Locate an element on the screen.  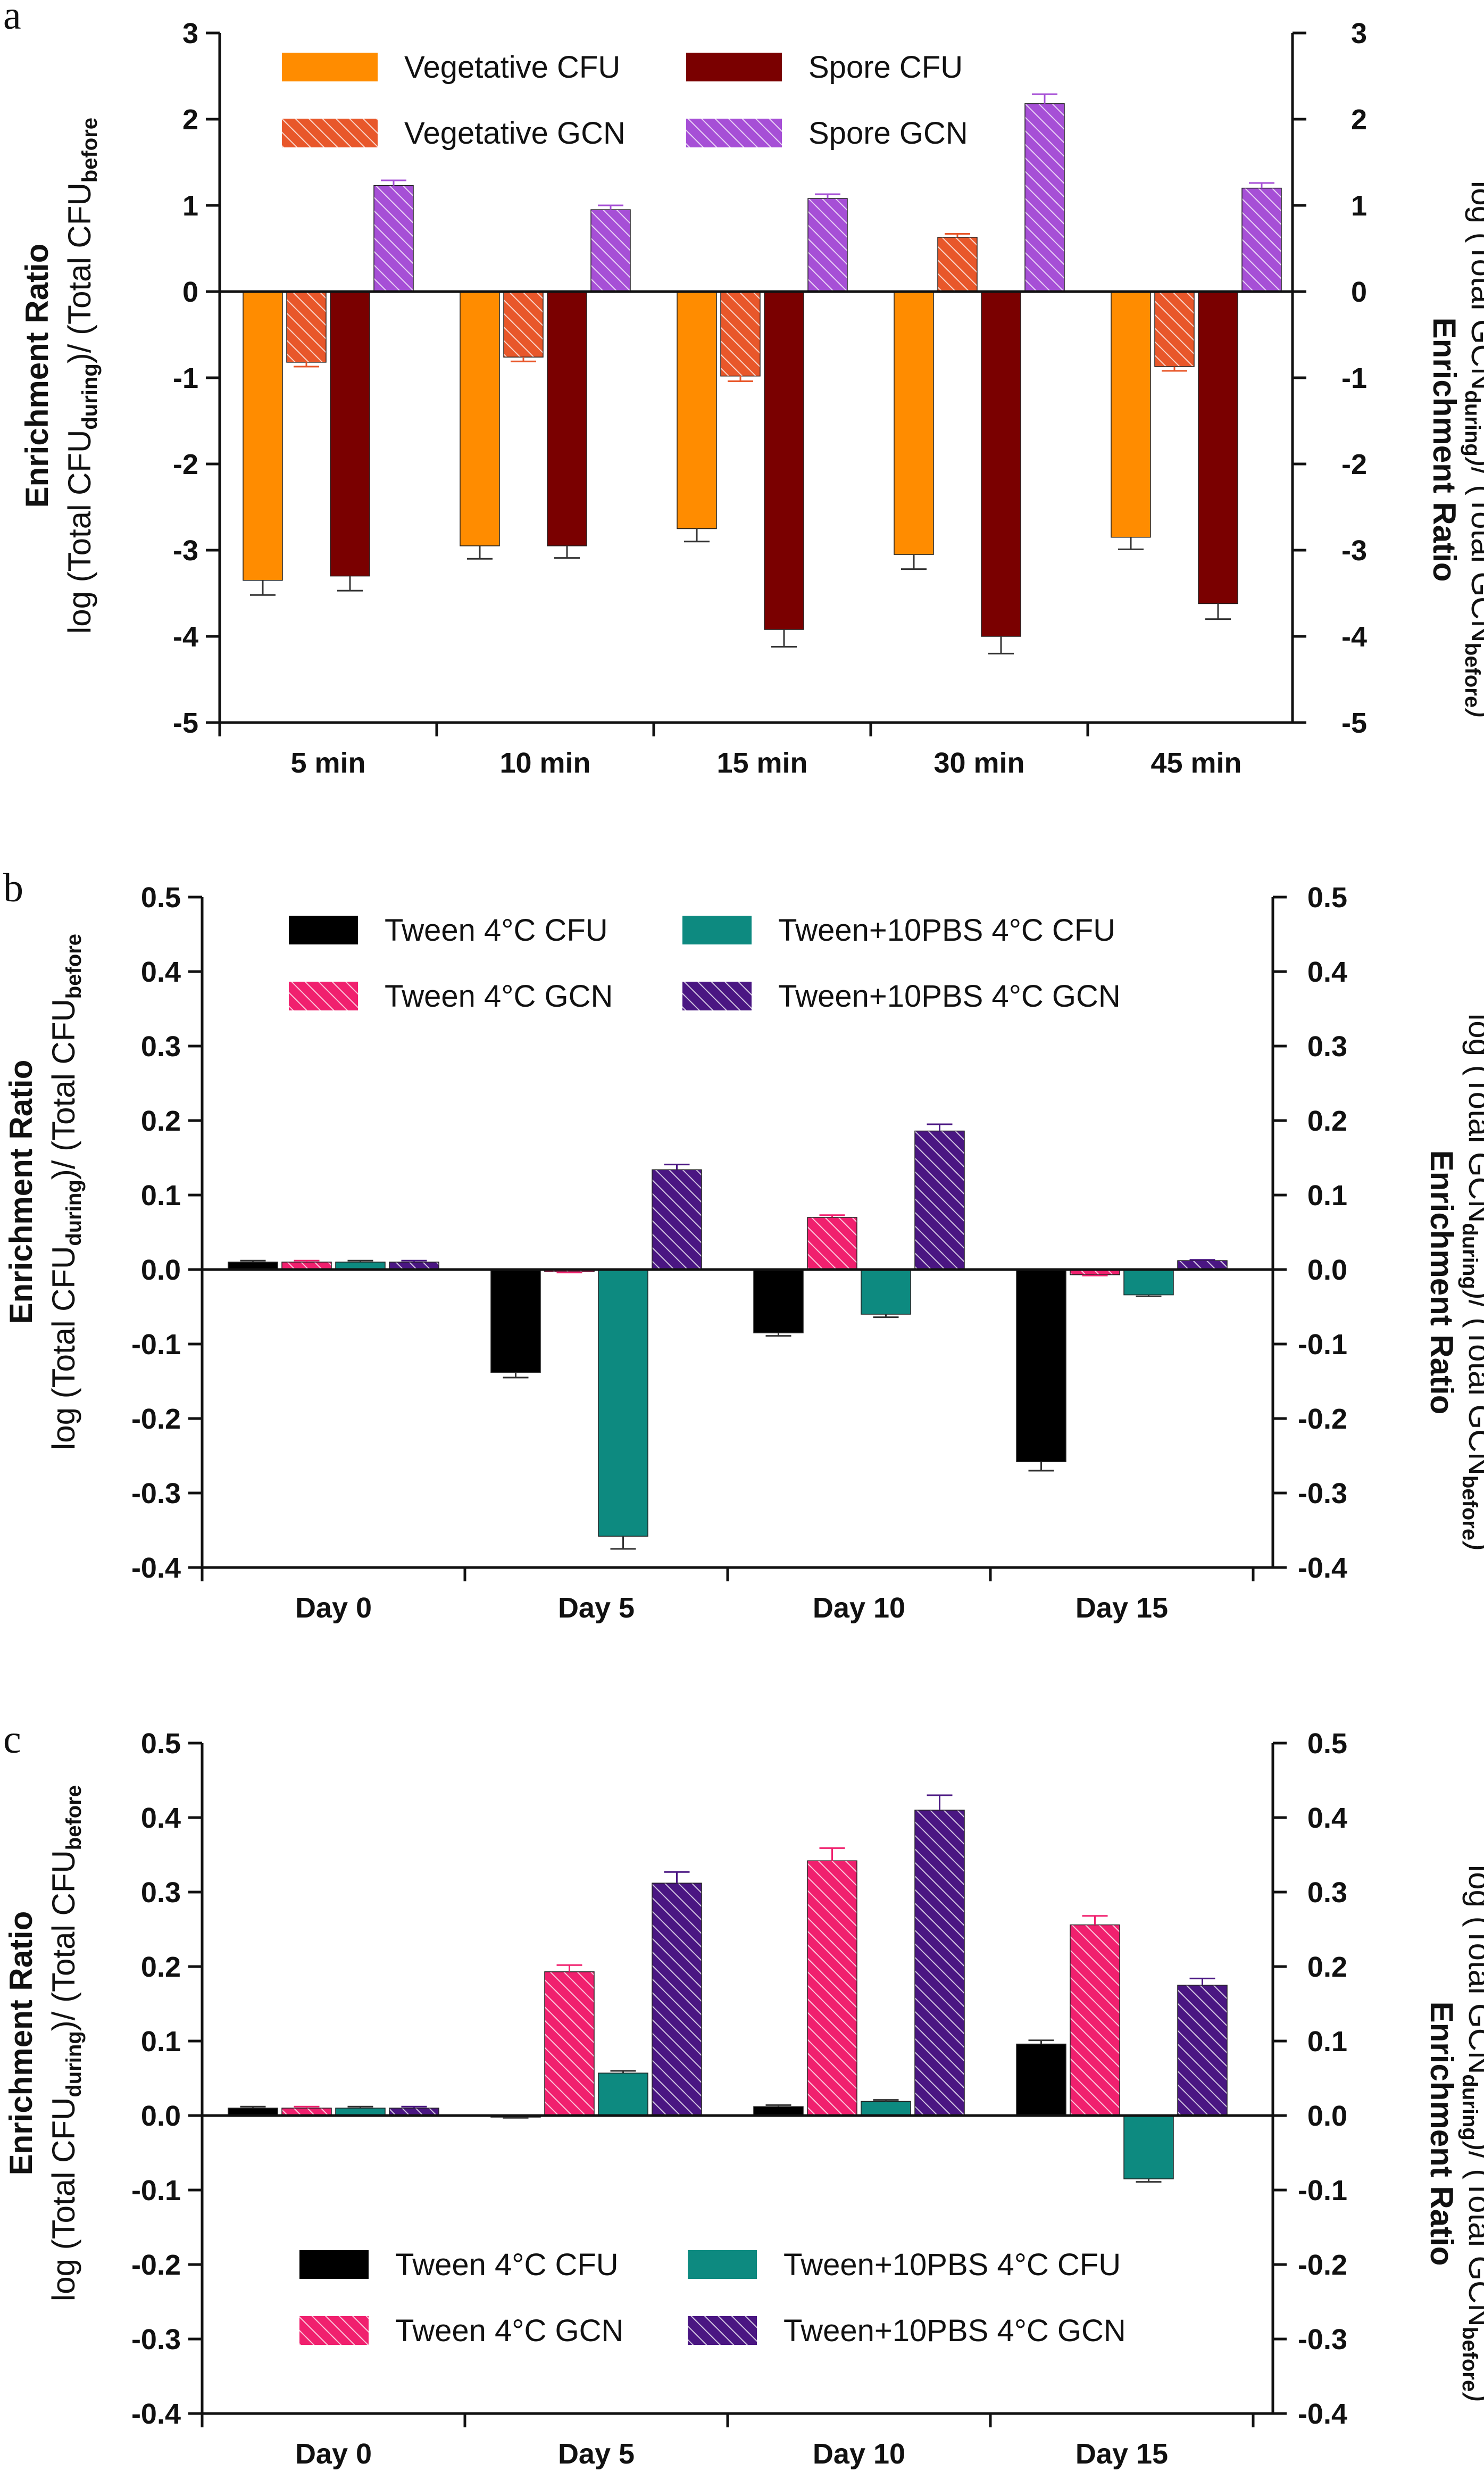
panel-b-x-axis: Day 0 Day 5 Day 10 Day 15 is located at coordinates (737, 1595).